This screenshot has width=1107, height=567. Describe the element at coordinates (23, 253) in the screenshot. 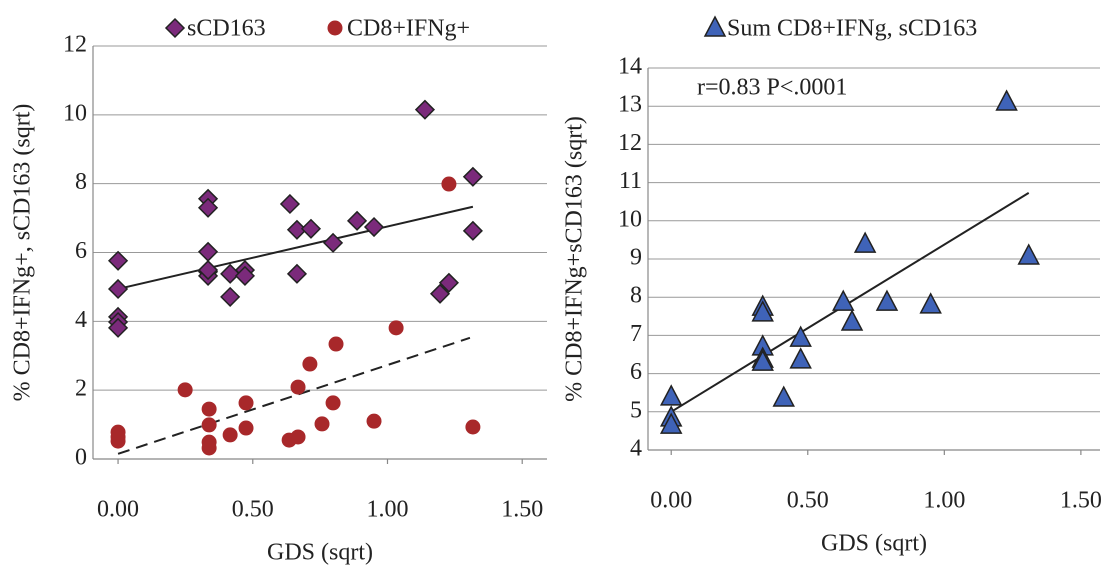

I see `y-axis-label: % CD8+IFNg+, sCD163 (sqrt)` at that location.